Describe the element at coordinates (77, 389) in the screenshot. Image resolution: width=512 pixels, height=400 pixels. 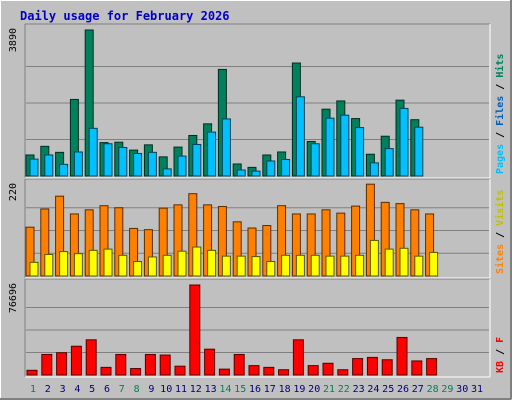
I see `day-label-4: 4` at that location.